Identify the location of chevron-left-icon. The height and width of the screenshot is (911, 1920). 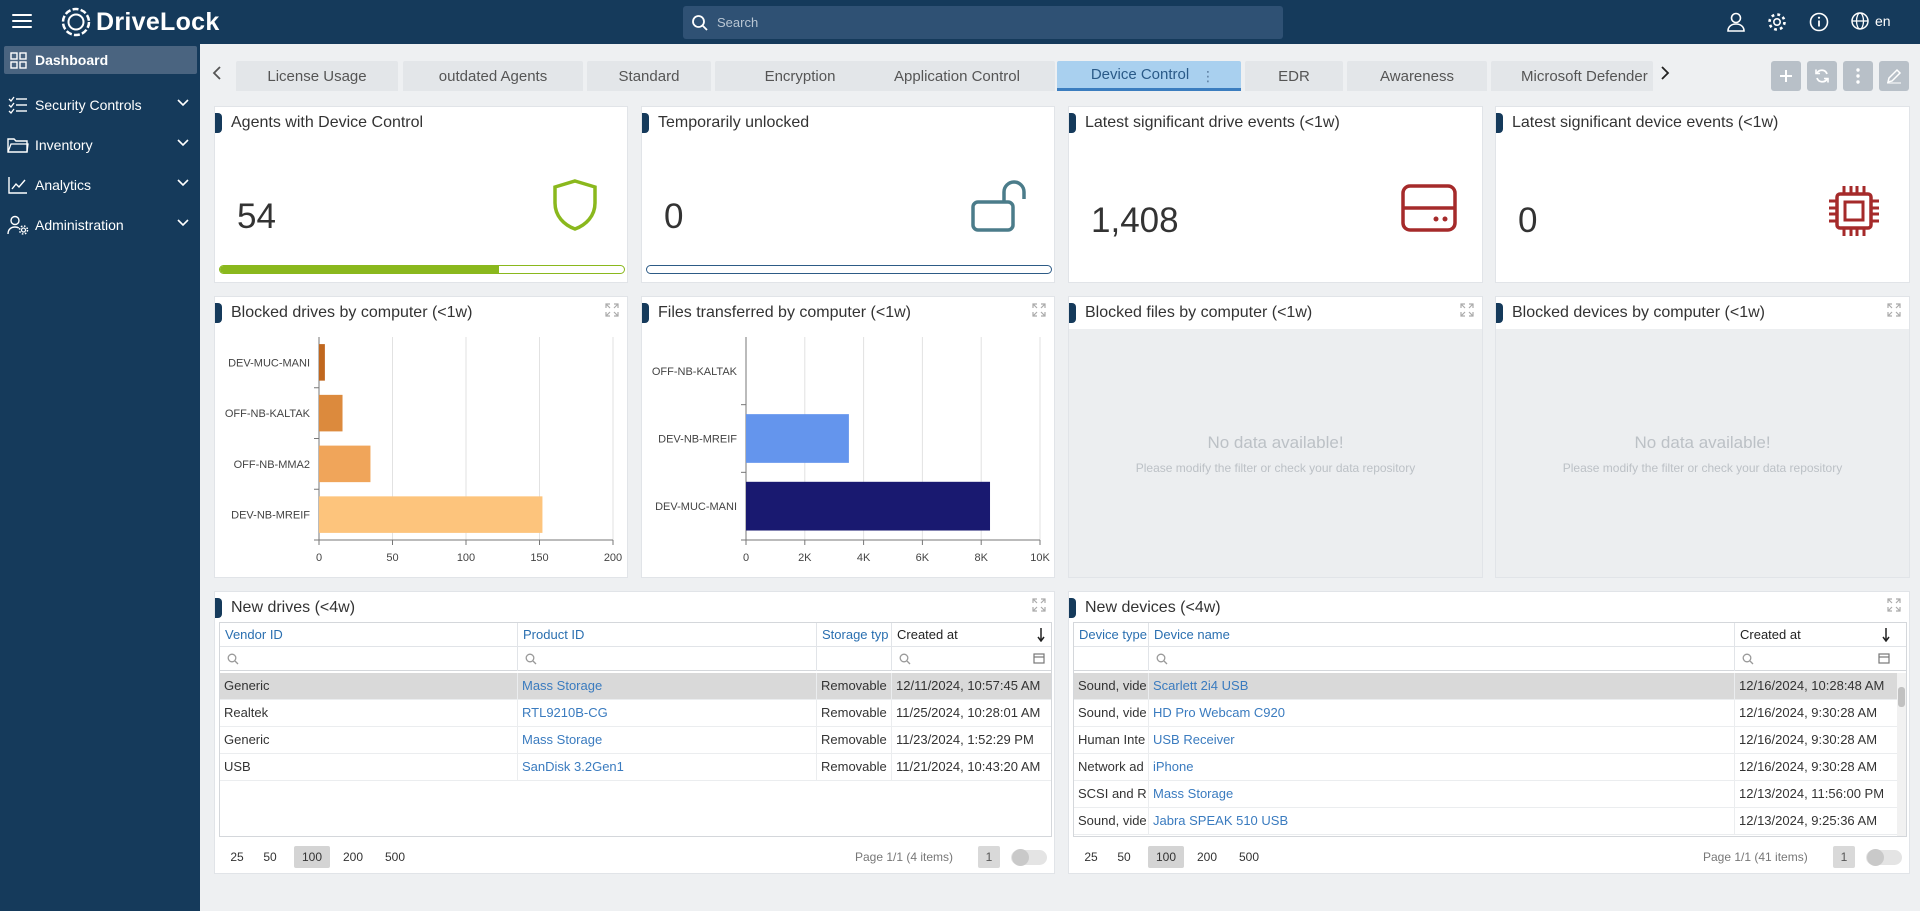
(217, 73).